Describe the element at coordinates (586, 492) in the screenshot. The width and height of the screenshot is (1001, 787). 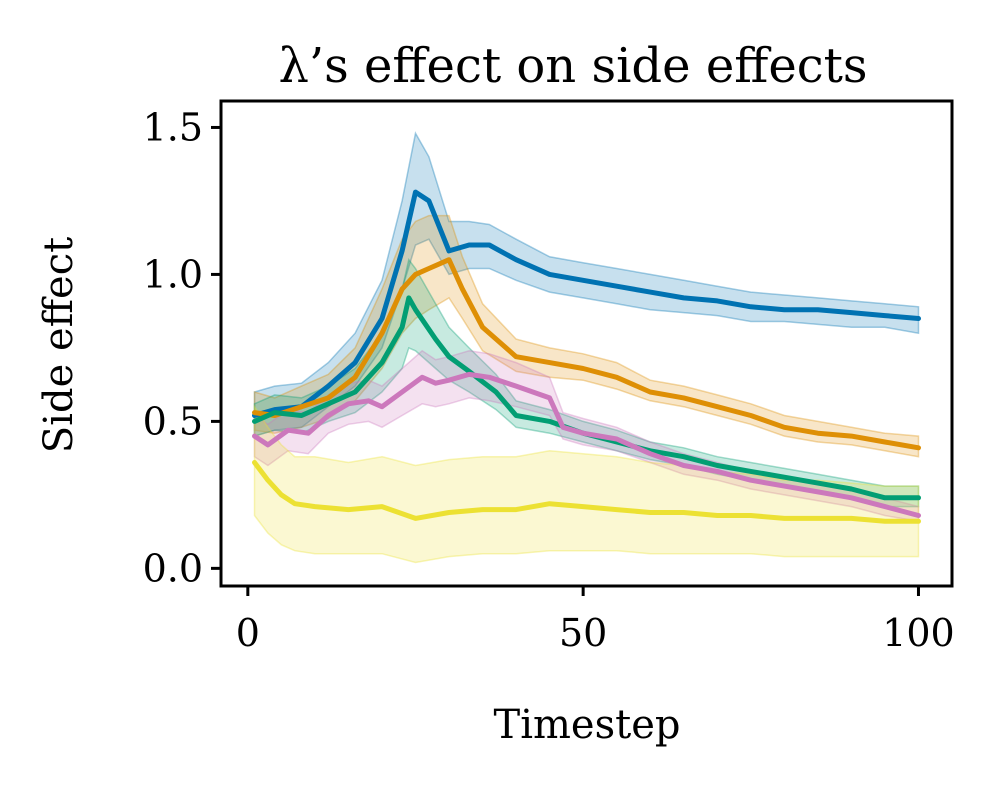
I see `series-5-line` at that location.